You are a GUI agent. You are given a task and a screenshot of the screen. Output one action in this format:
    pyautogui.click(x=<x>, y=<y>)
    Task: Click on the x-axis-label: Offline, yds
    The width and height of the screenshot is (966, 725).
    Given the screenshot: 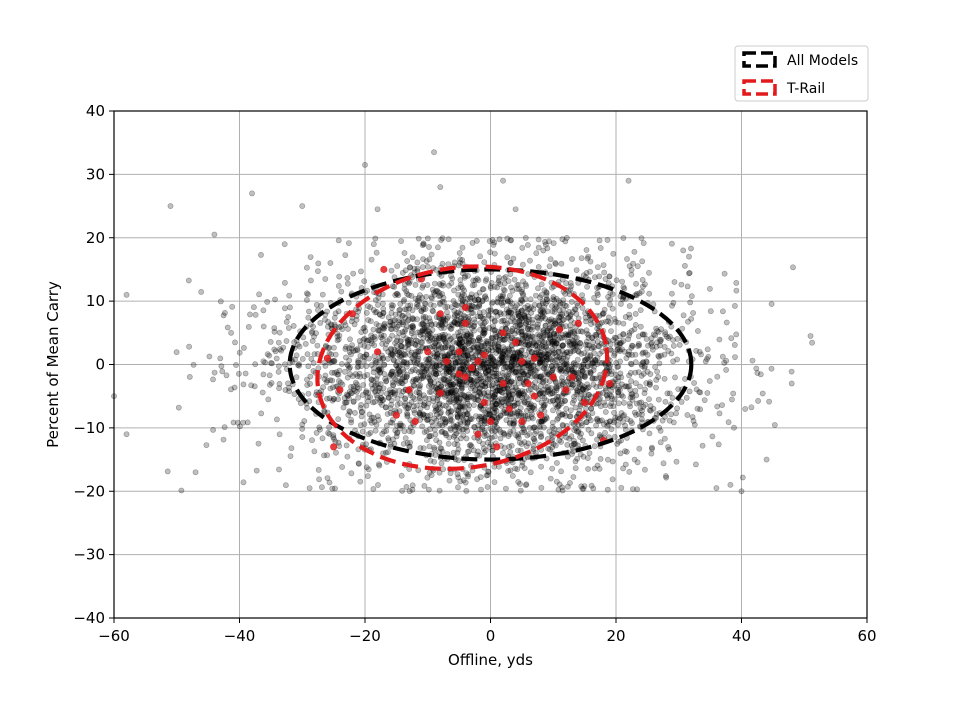 What is the action you would take?
    pyautogui.click(x=490, y=660)
    